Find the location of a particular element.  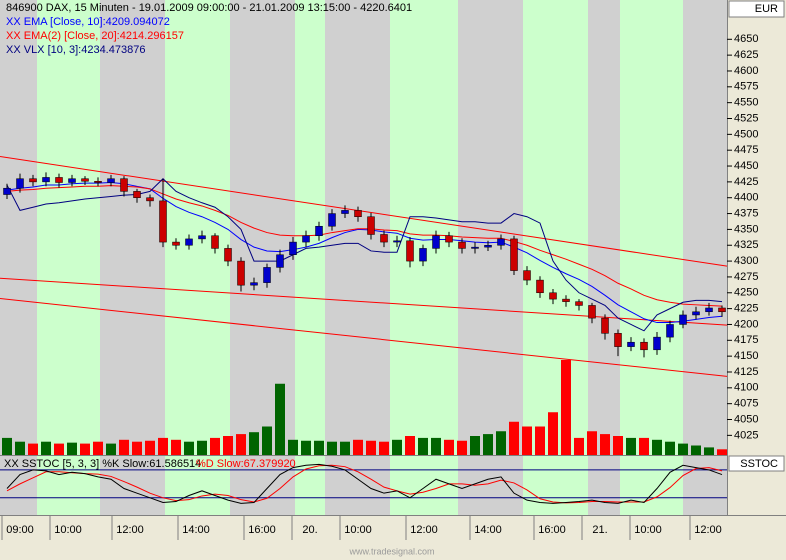

y-tick-label: 4175 is located at coordinates (746, 340).